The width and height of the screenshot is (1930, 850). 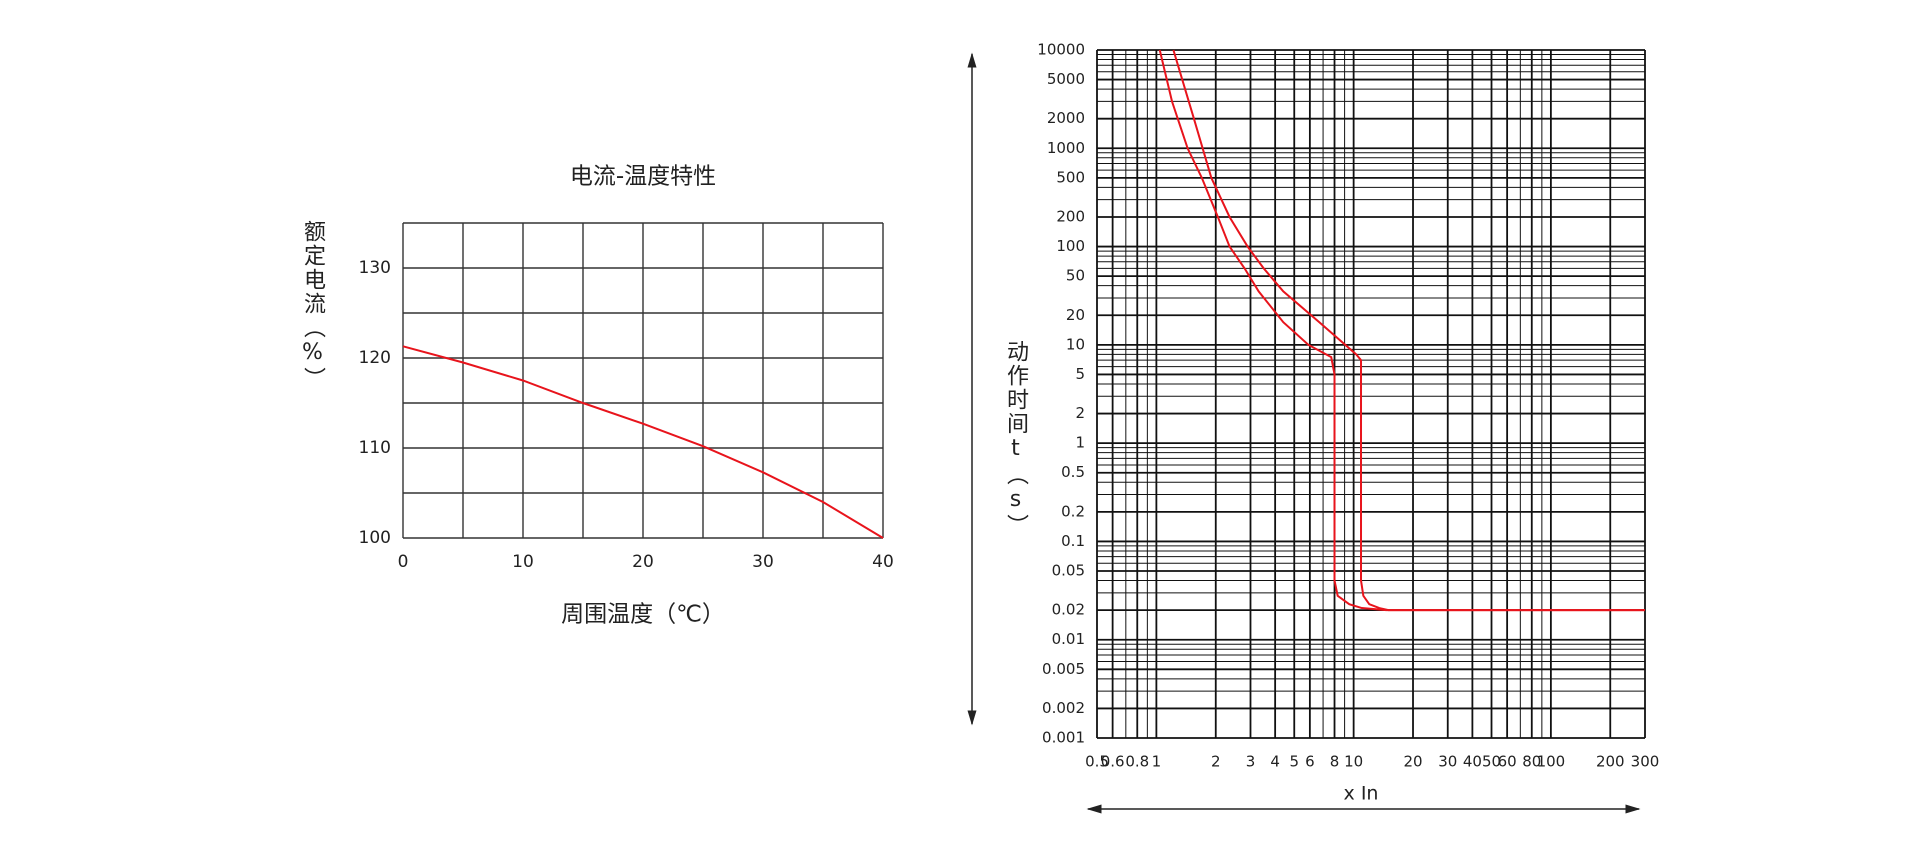 I want to click on y-tick-label: 20, so click(x=1075, y=315).